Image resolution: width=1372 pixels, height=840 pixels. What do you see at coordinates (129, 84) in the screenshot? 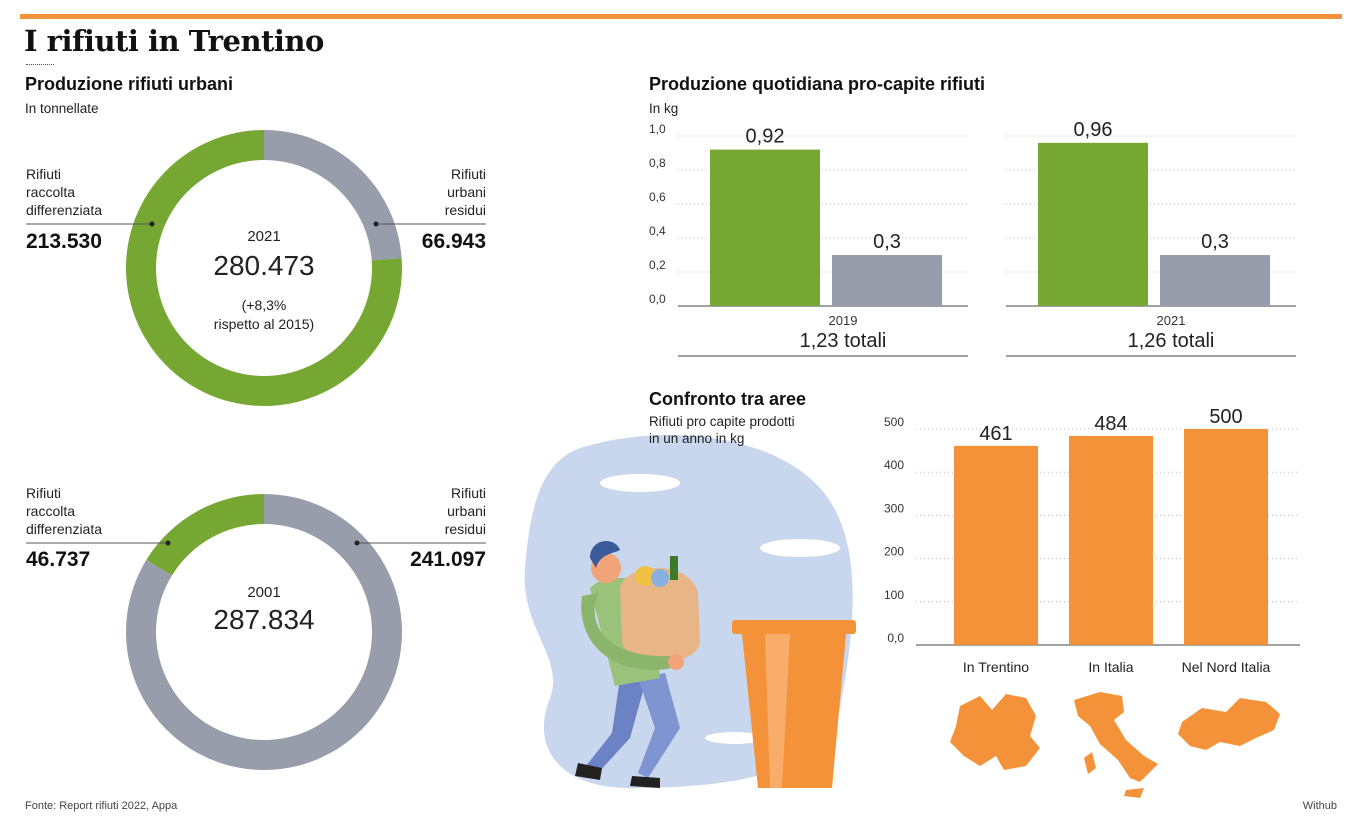
I see `donut-section-title: Produzione rifiuti urbani` at bounding box center [129, 84].